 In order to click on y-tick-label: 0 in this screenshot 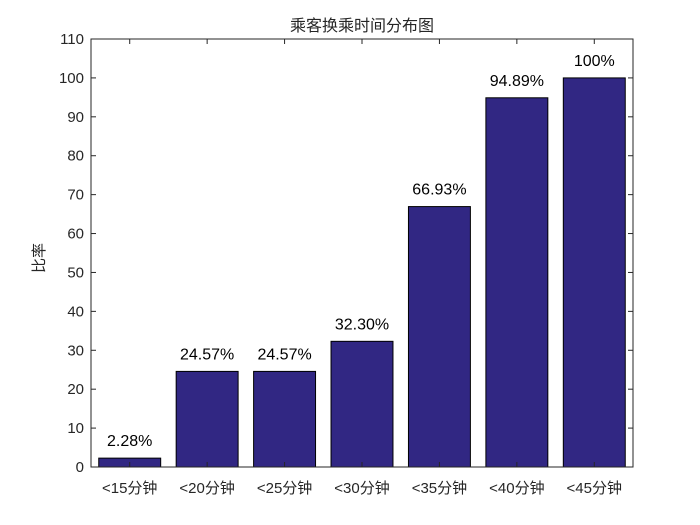, I will do `click(80, 467)`.